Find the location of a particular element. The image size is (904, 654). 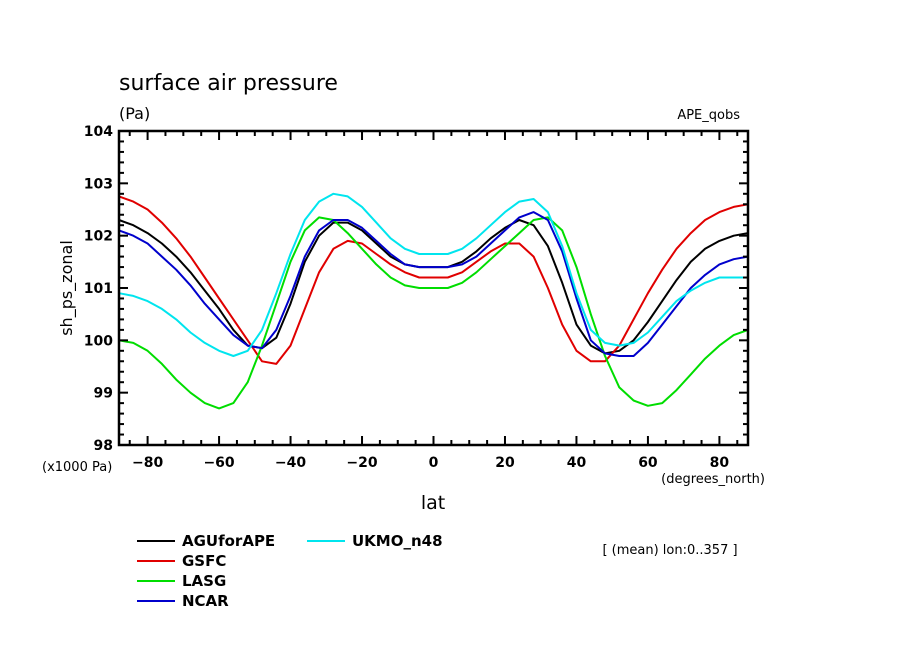

legend-label: LASG is located at coordinates (204, 581).